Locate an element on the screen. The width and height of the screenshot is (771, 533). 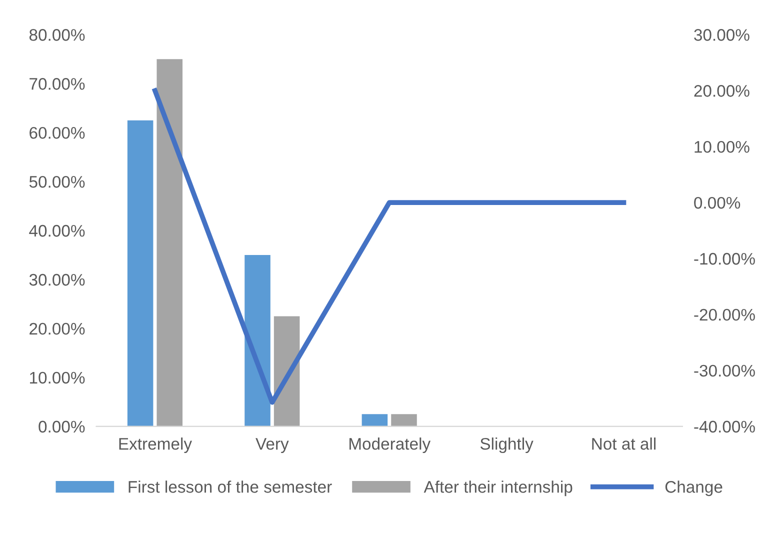
y-tick-label: 10.00% is located at coordinates (57, 378).